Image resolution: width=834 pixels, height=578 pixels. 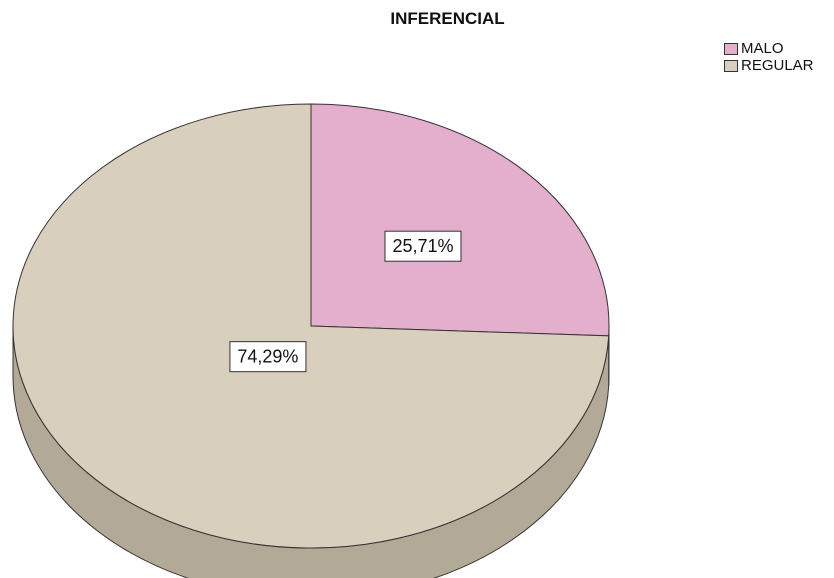 I want to click on svg-text: 25,71%, so click(x=422, y=246).